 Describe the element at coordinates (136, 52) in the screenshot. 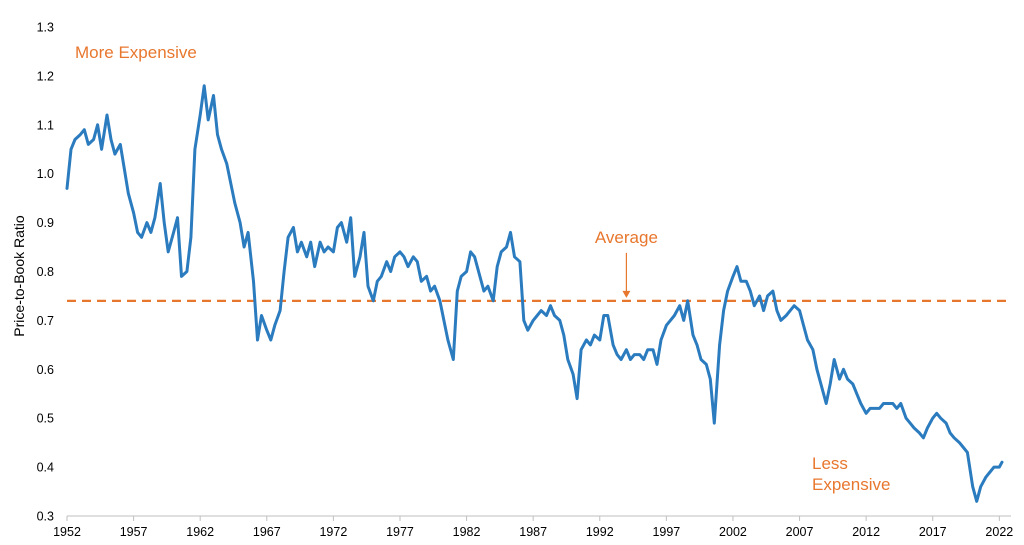

I see `annotation-more-expensive: More Expensive` at that location.